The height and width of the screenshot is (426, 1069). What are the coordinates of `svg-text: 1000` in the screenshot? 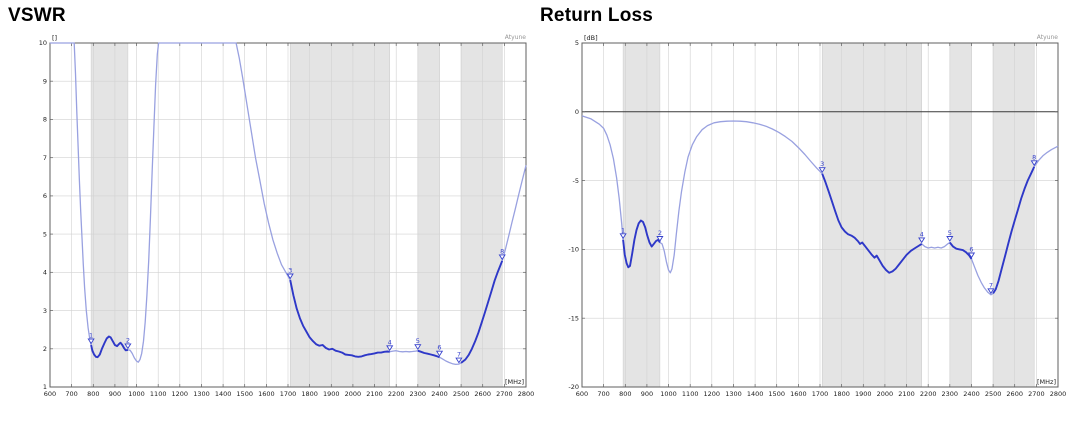 It's located at (136, 394).